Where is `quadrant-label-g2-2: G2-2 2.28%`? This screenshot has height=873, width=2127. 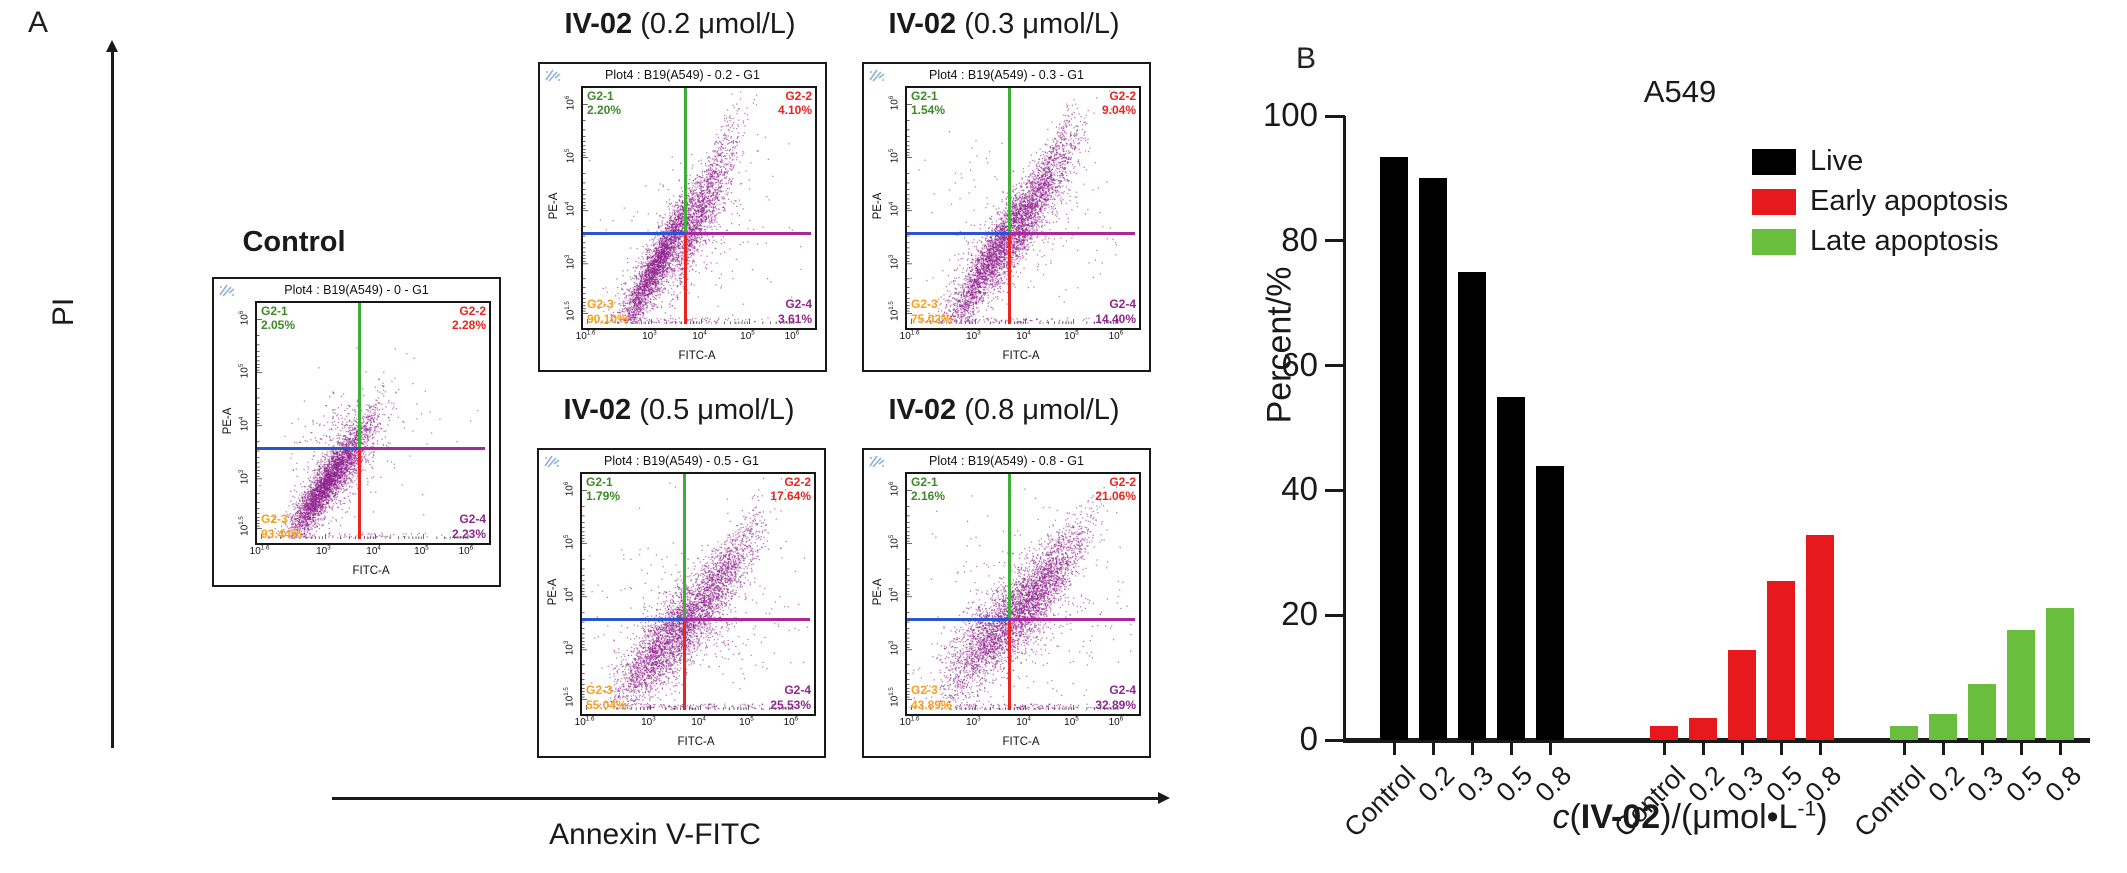
quadrant-label-g2-2: G2-2 2.28% is located at coordinates (469, 318).